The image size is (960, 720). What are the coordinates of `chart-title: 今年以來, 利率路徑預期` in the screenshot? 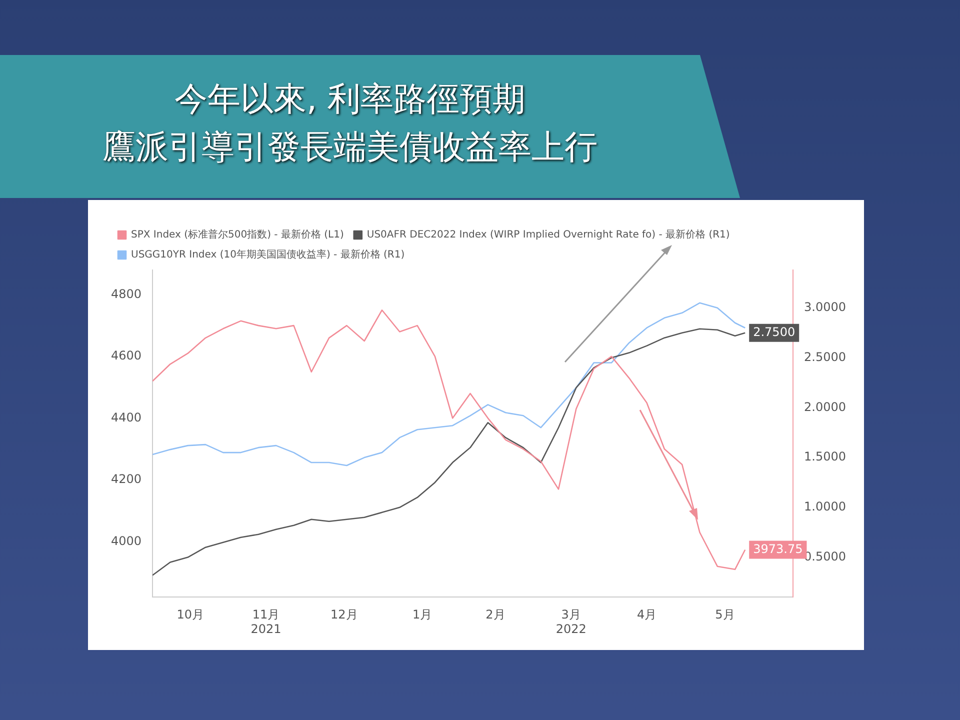 It's located at (350, 99).